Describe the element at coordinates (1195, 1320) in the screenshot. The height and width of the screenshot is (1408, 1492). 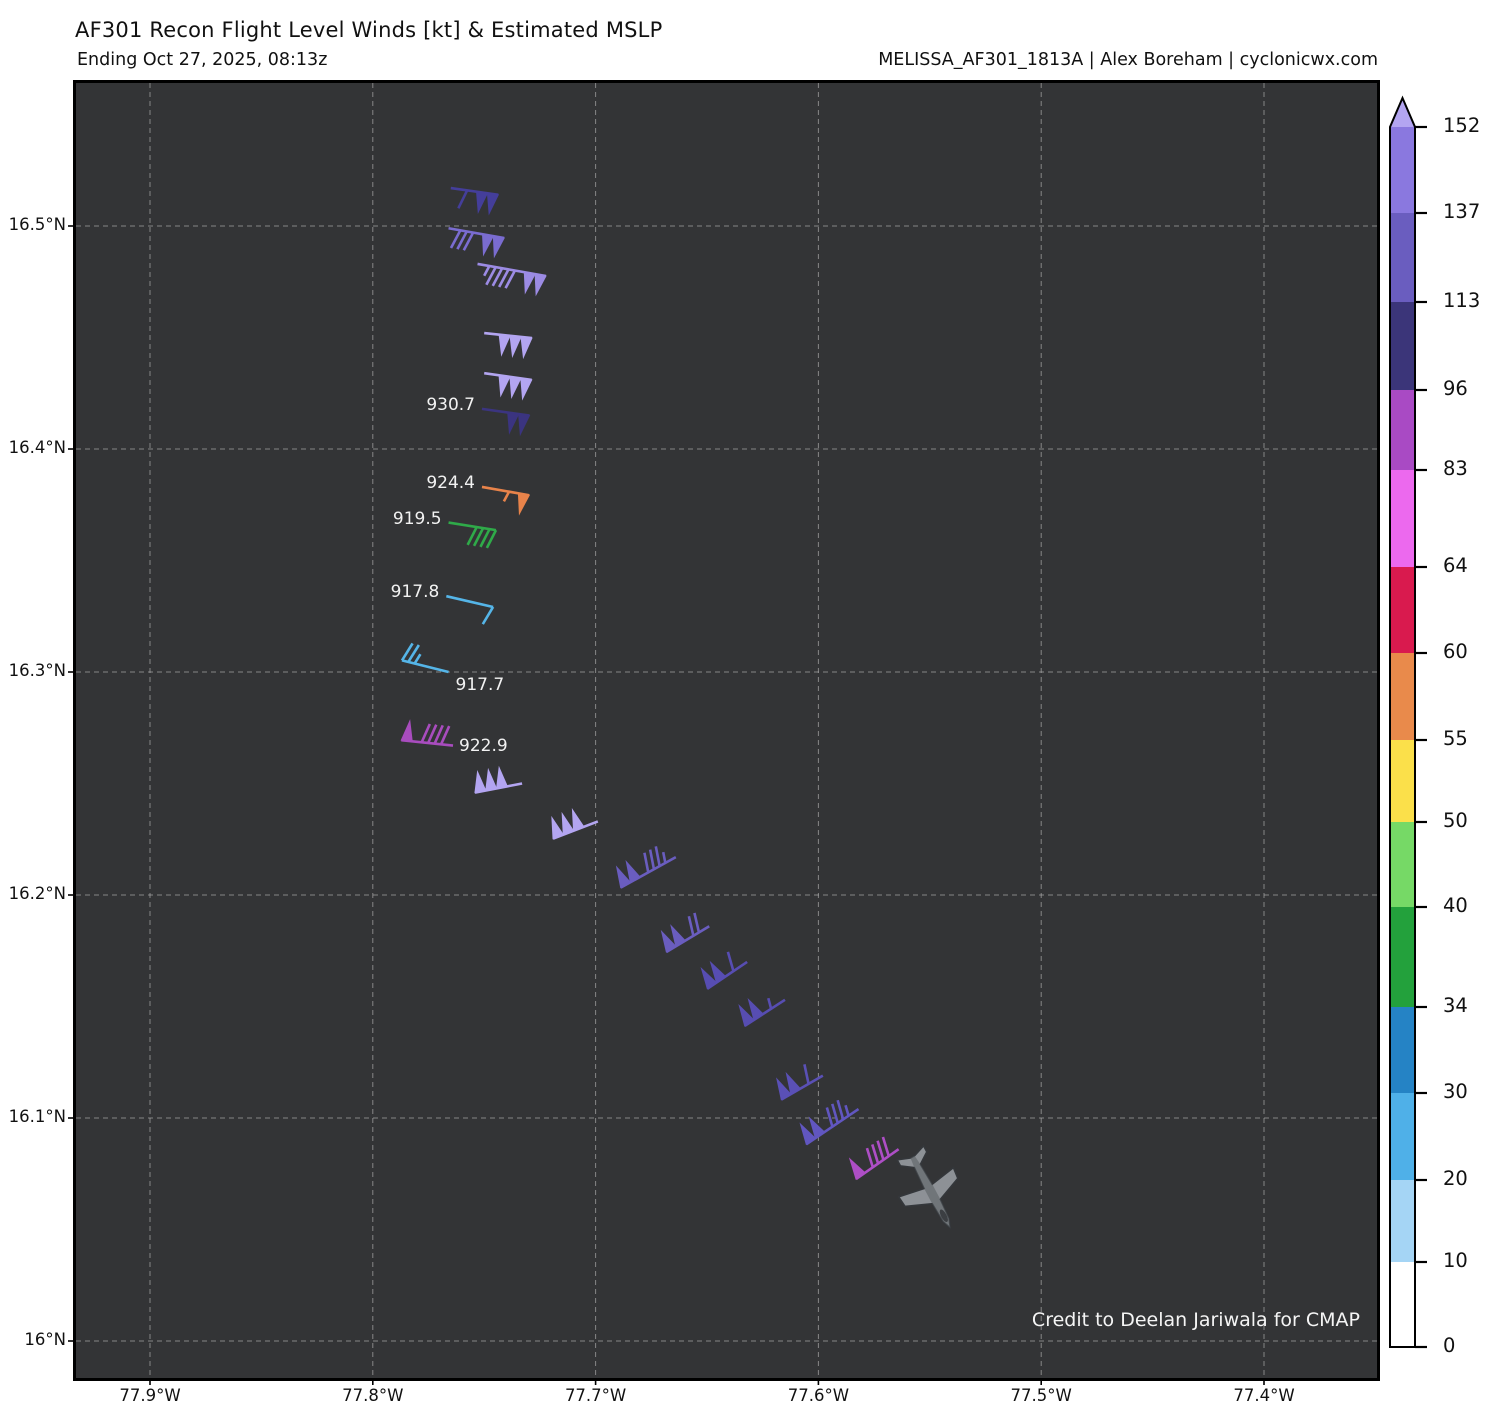
I see `credit-text: Credit to Deelan Jariwala for CMAP` at that location.